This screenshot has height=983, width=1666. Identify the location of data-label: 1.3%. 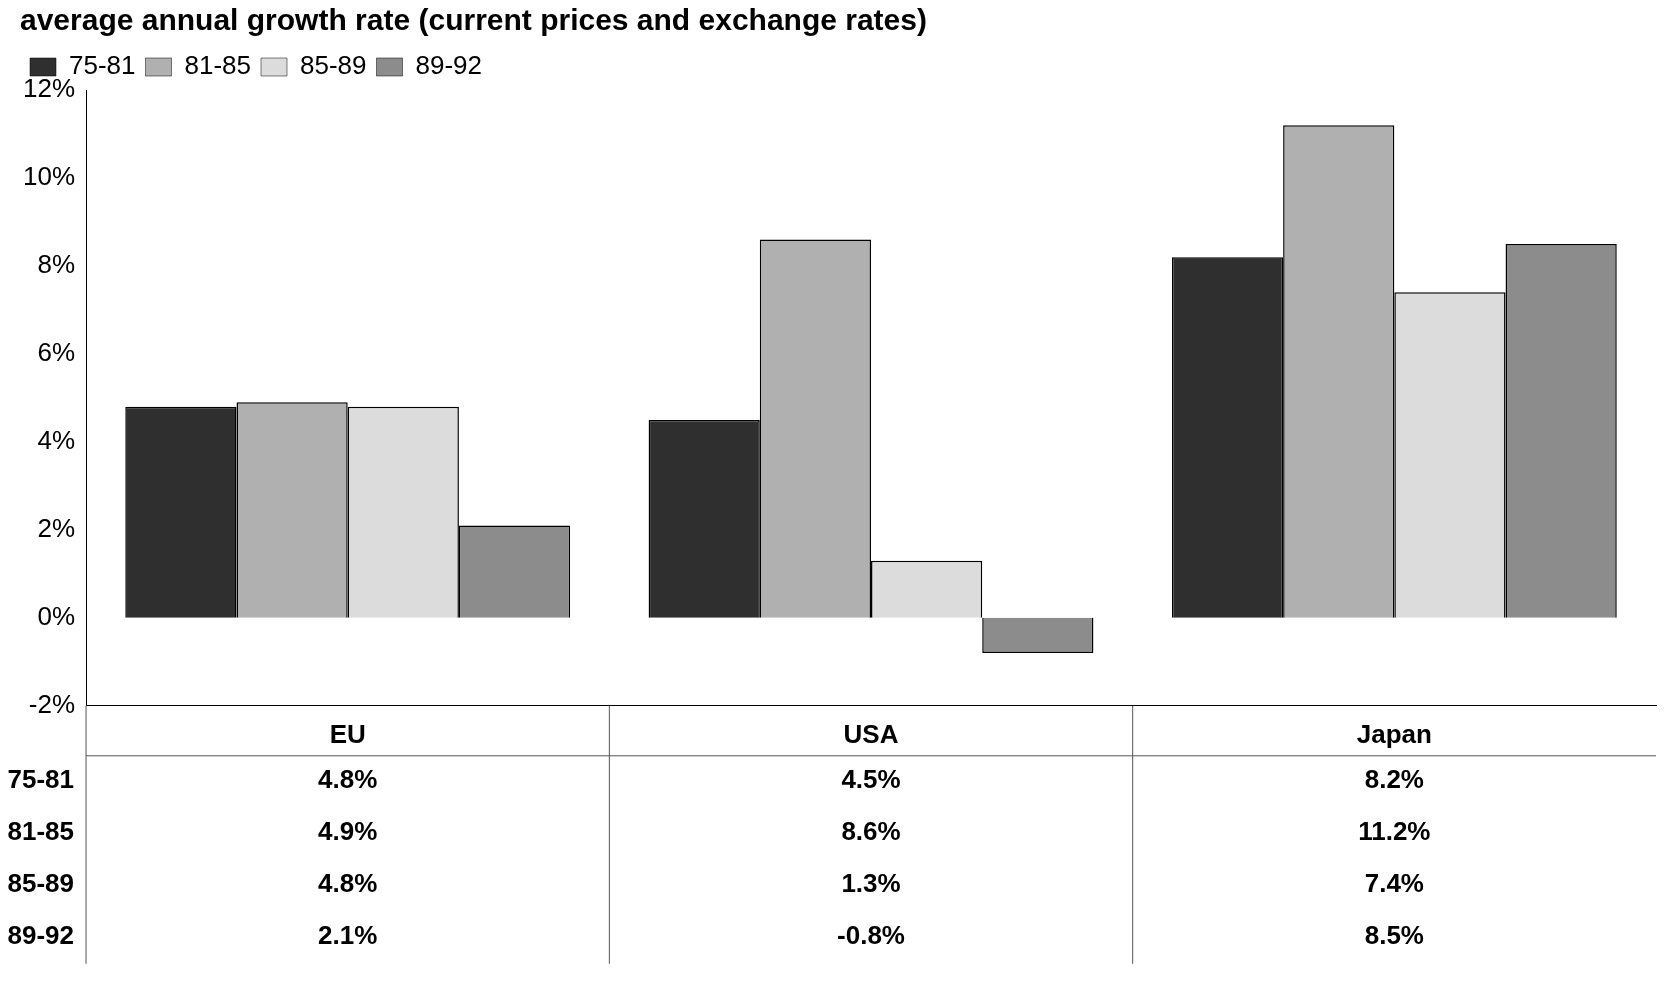
(871, 882).